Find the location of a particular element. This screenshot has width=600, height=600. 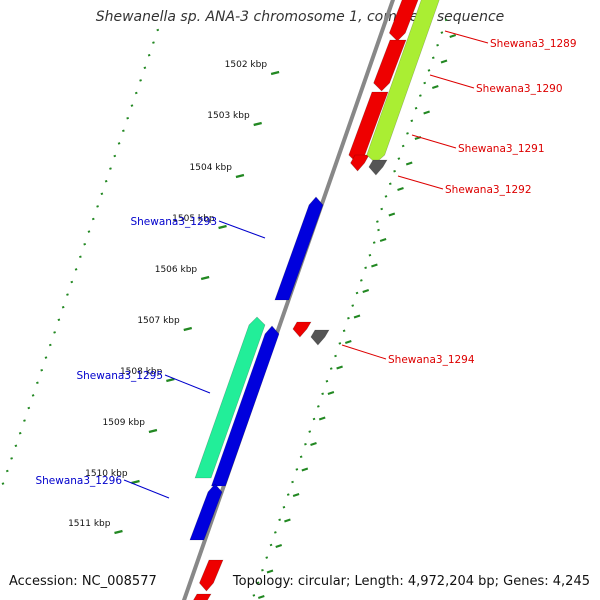

tick-label: 1502 kbp is located at coordinates (246, 65).